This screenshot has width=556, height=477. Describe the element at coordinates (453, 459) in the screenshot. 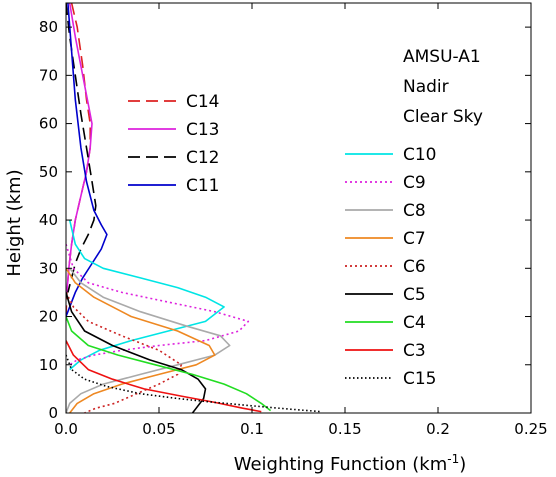

I see `x-axis-label-sup: -1` at that location.